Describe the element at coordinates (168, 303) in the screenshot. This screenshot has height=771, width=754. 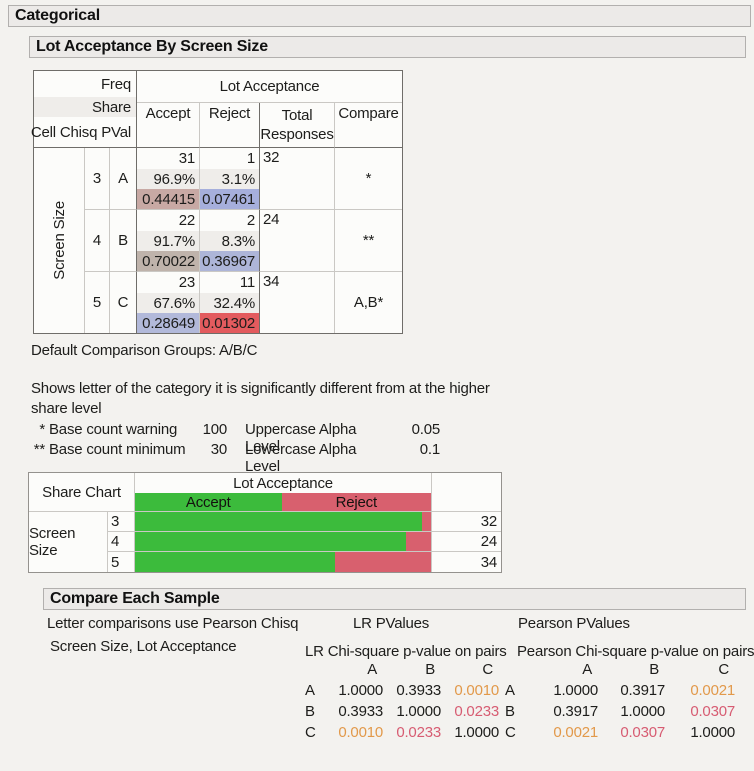
I see `accept-share: 67.6%` at that location.